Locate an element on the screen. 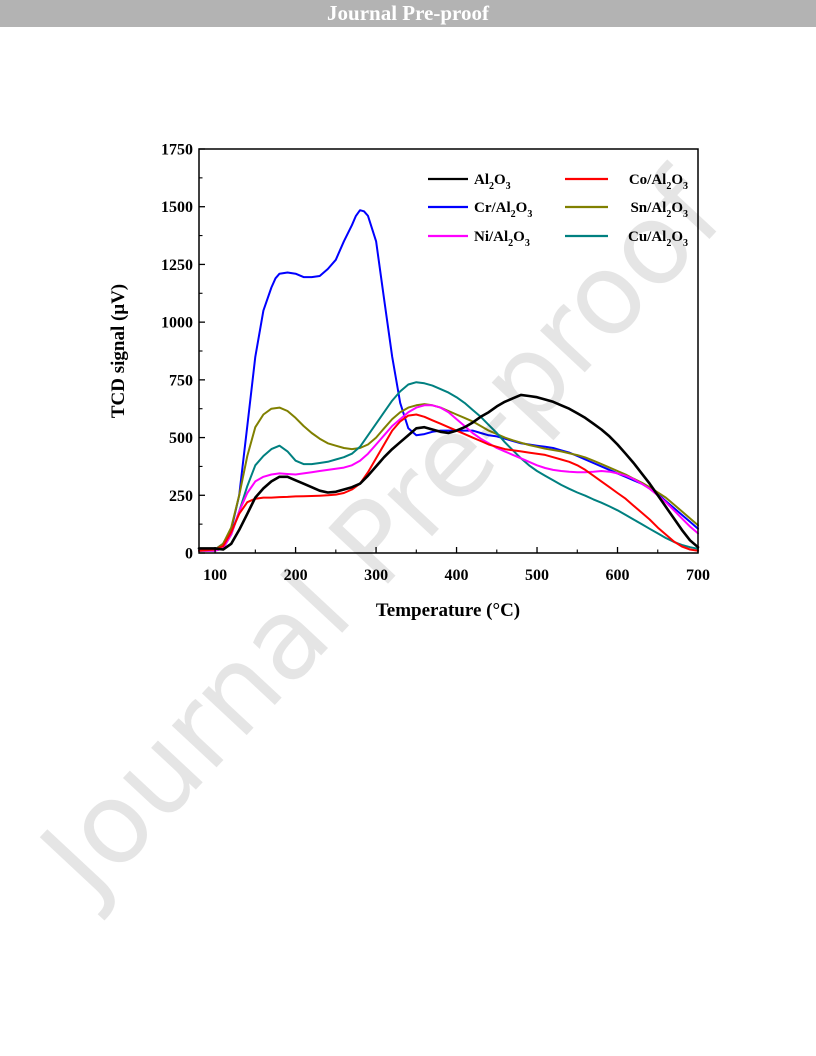 This screenshot has height=1056, width=816. x-tick-label: 200 is located at coordinates (296, 575).